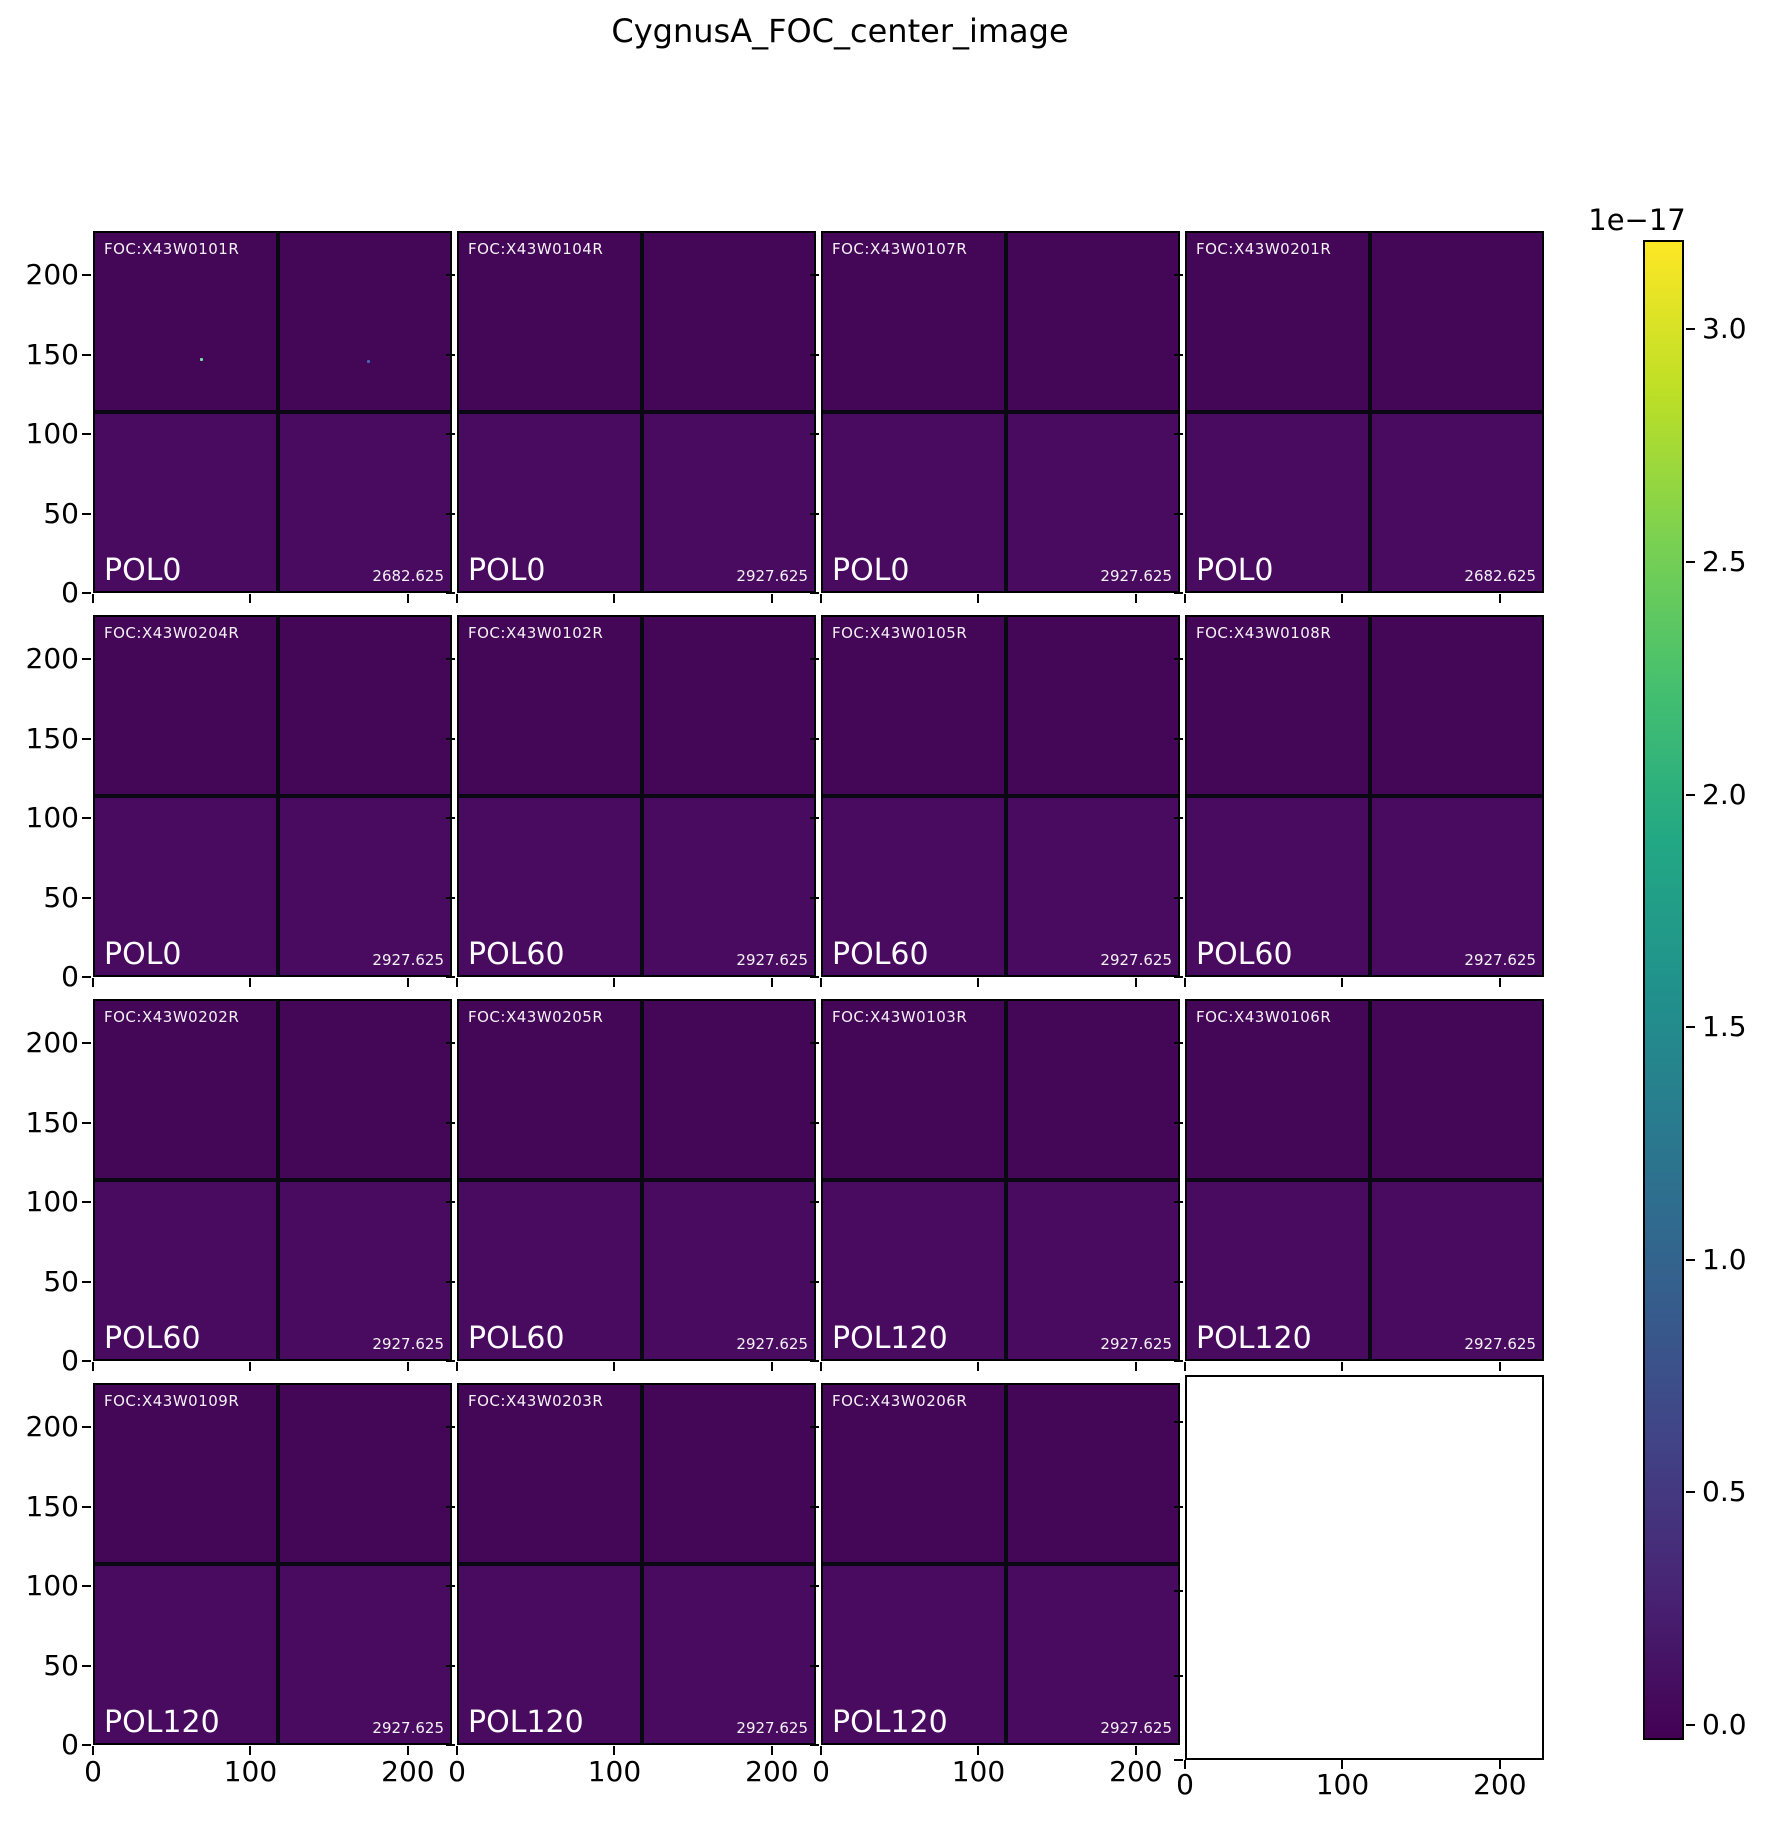 Image resolution: width=1766 pixels, height=1827 pixels. What do you see at coordinates (536, 633) in the screenshot?
I see `panel-id-label: FOC:X43W0102R` at bounding box center [536, 633].